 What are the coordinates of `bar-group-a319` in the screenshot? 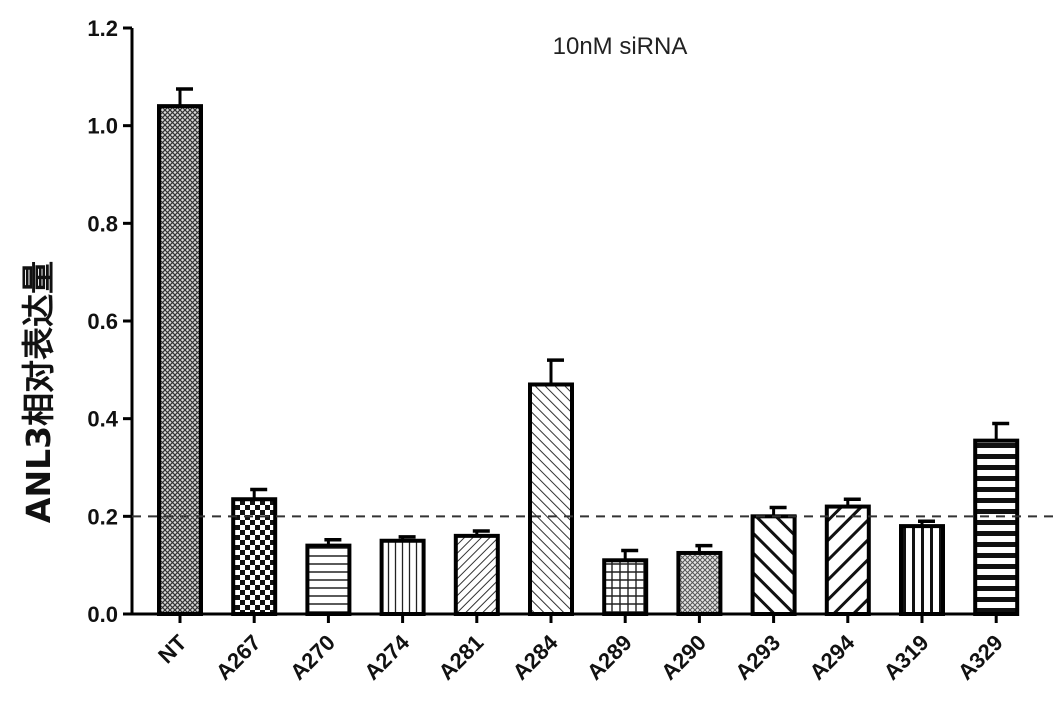 It's located at (922, 567).